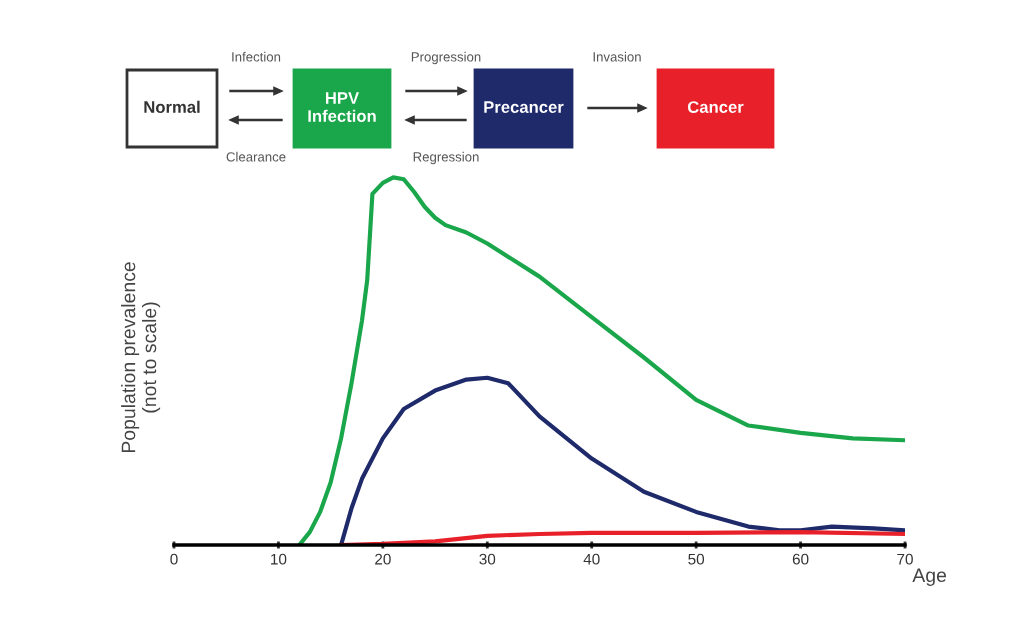 The width and height of the screenshot is (1009, 617). I want to click on x-axis-title: Age, so click(929, 577).